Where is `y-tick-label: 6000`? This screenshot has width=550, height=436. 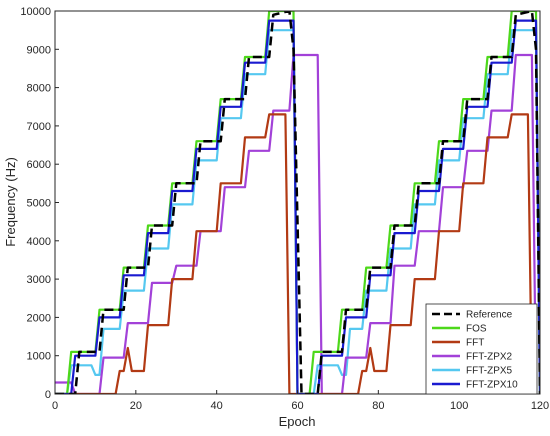 y-tick-label: 6000 is located at coordinates (39, 165).